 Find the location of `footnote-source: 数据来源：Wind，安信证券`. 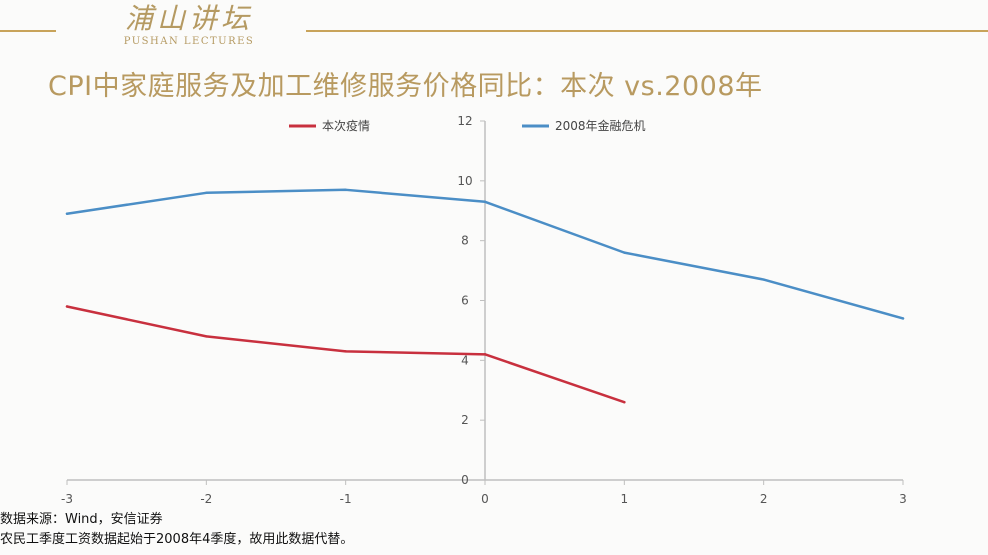

footnote-source: 数据来源：Wind，安信证券 is located at coordinates (81, 519).